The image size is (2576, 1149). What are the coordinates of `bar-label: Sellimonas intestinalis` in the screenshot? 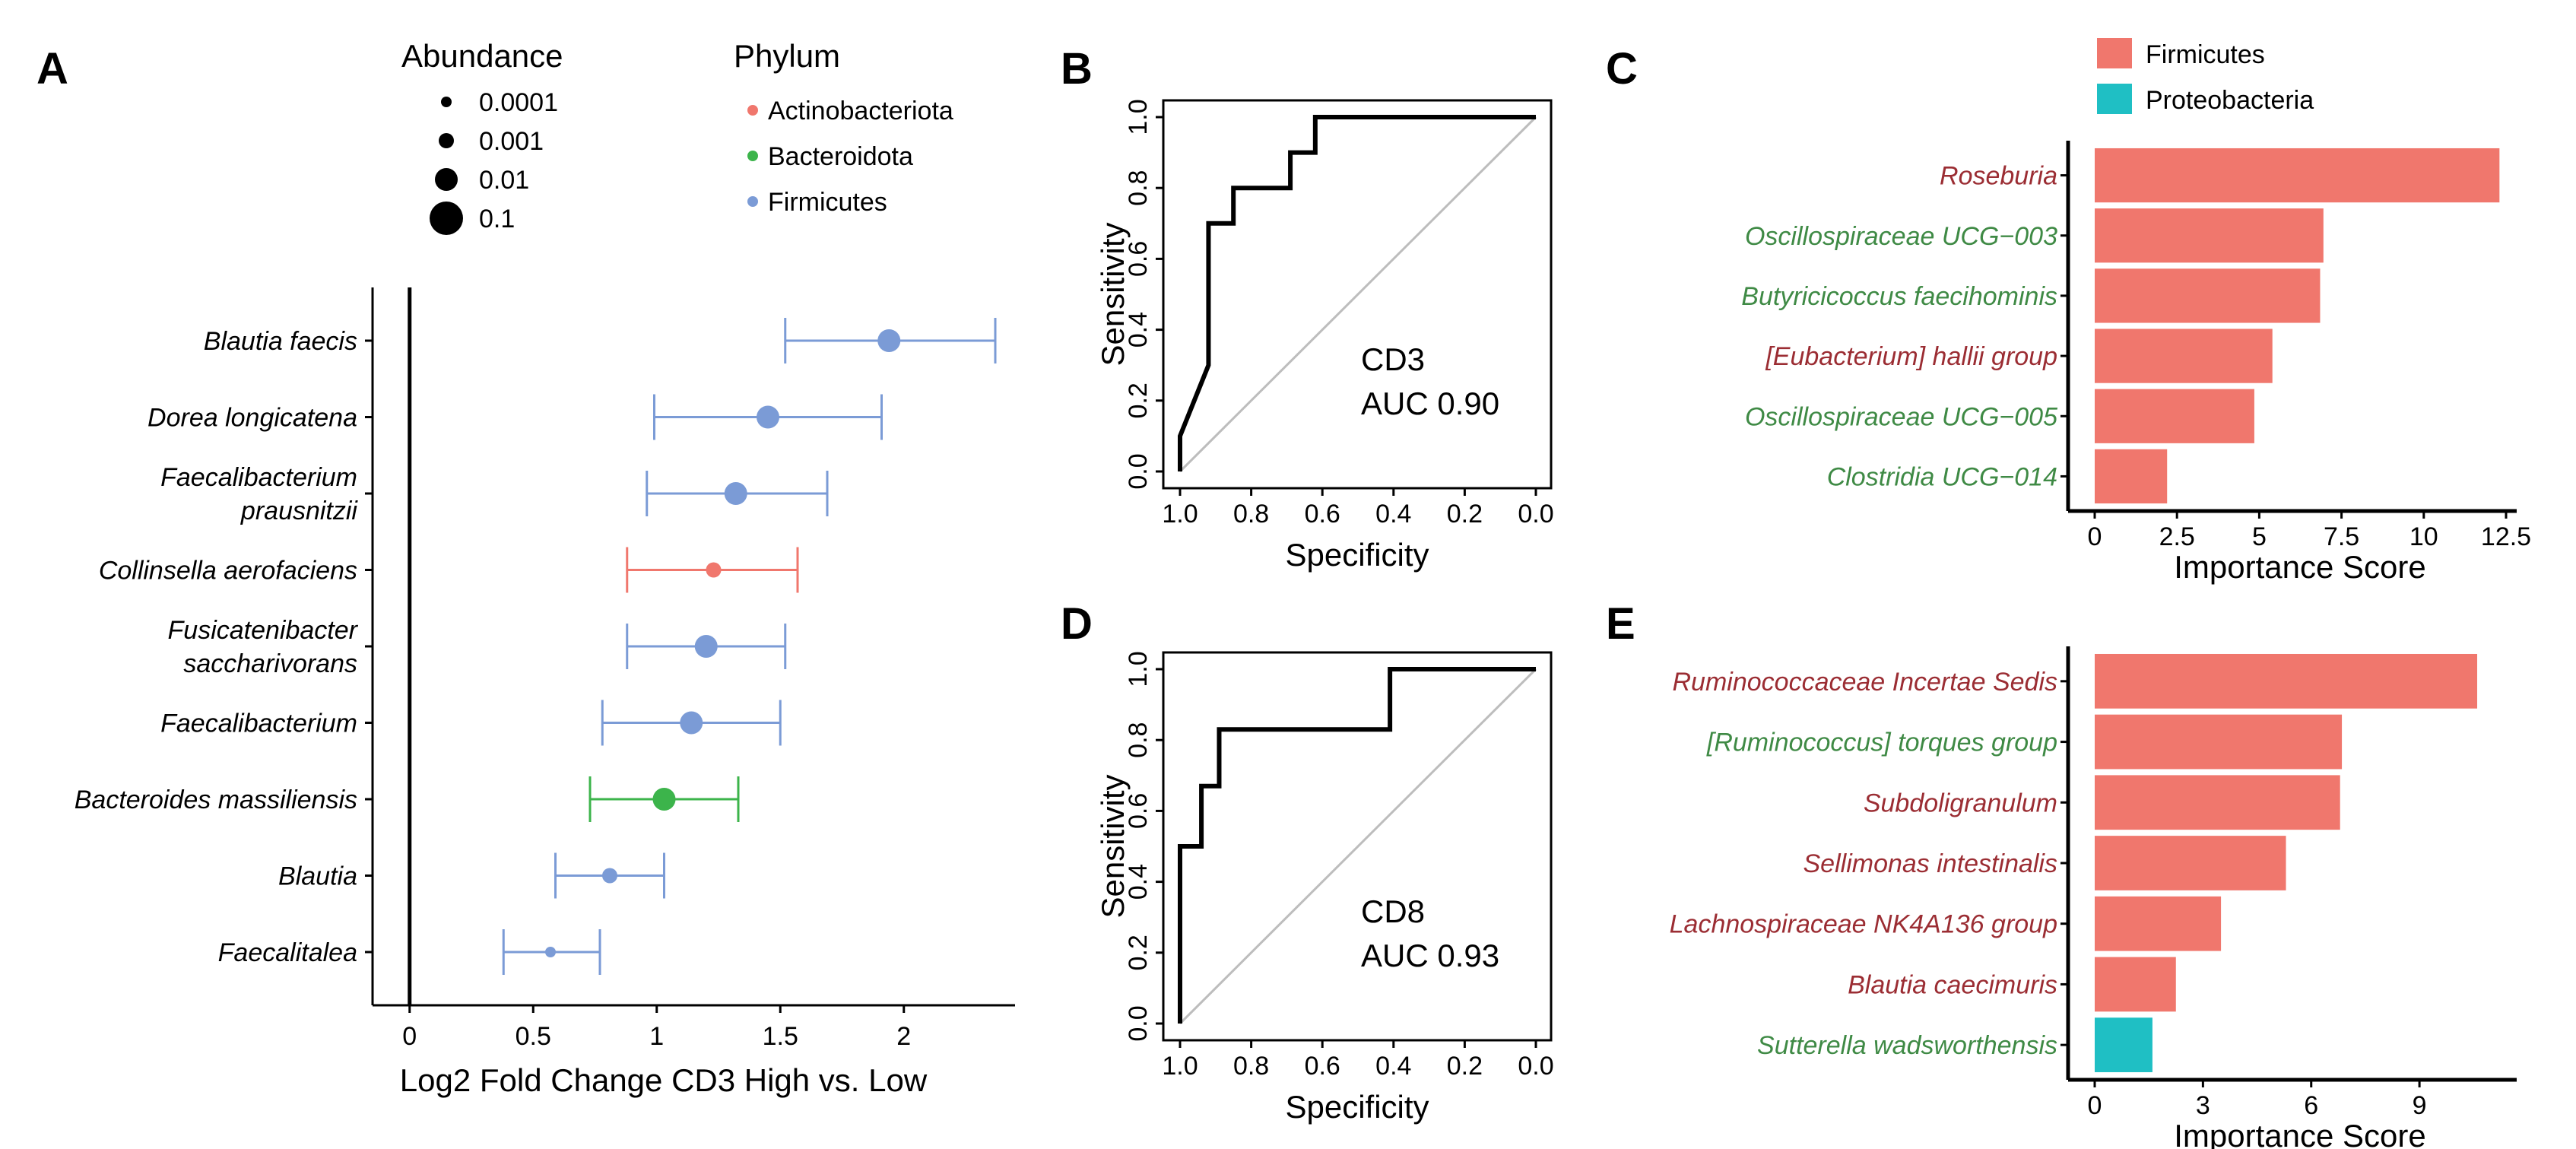 It's located at (1931, 863).